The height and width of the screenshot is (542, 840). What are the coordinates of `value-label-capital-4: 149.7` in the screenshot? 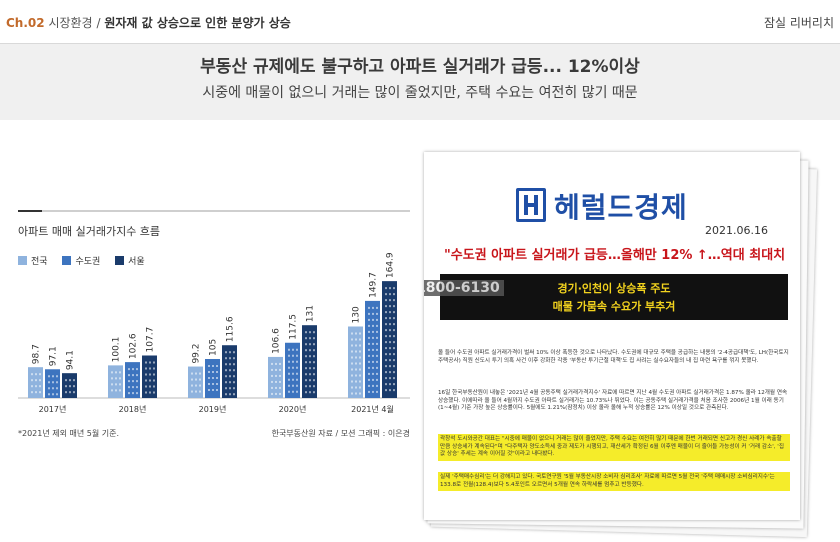 It's located at (374, 285).